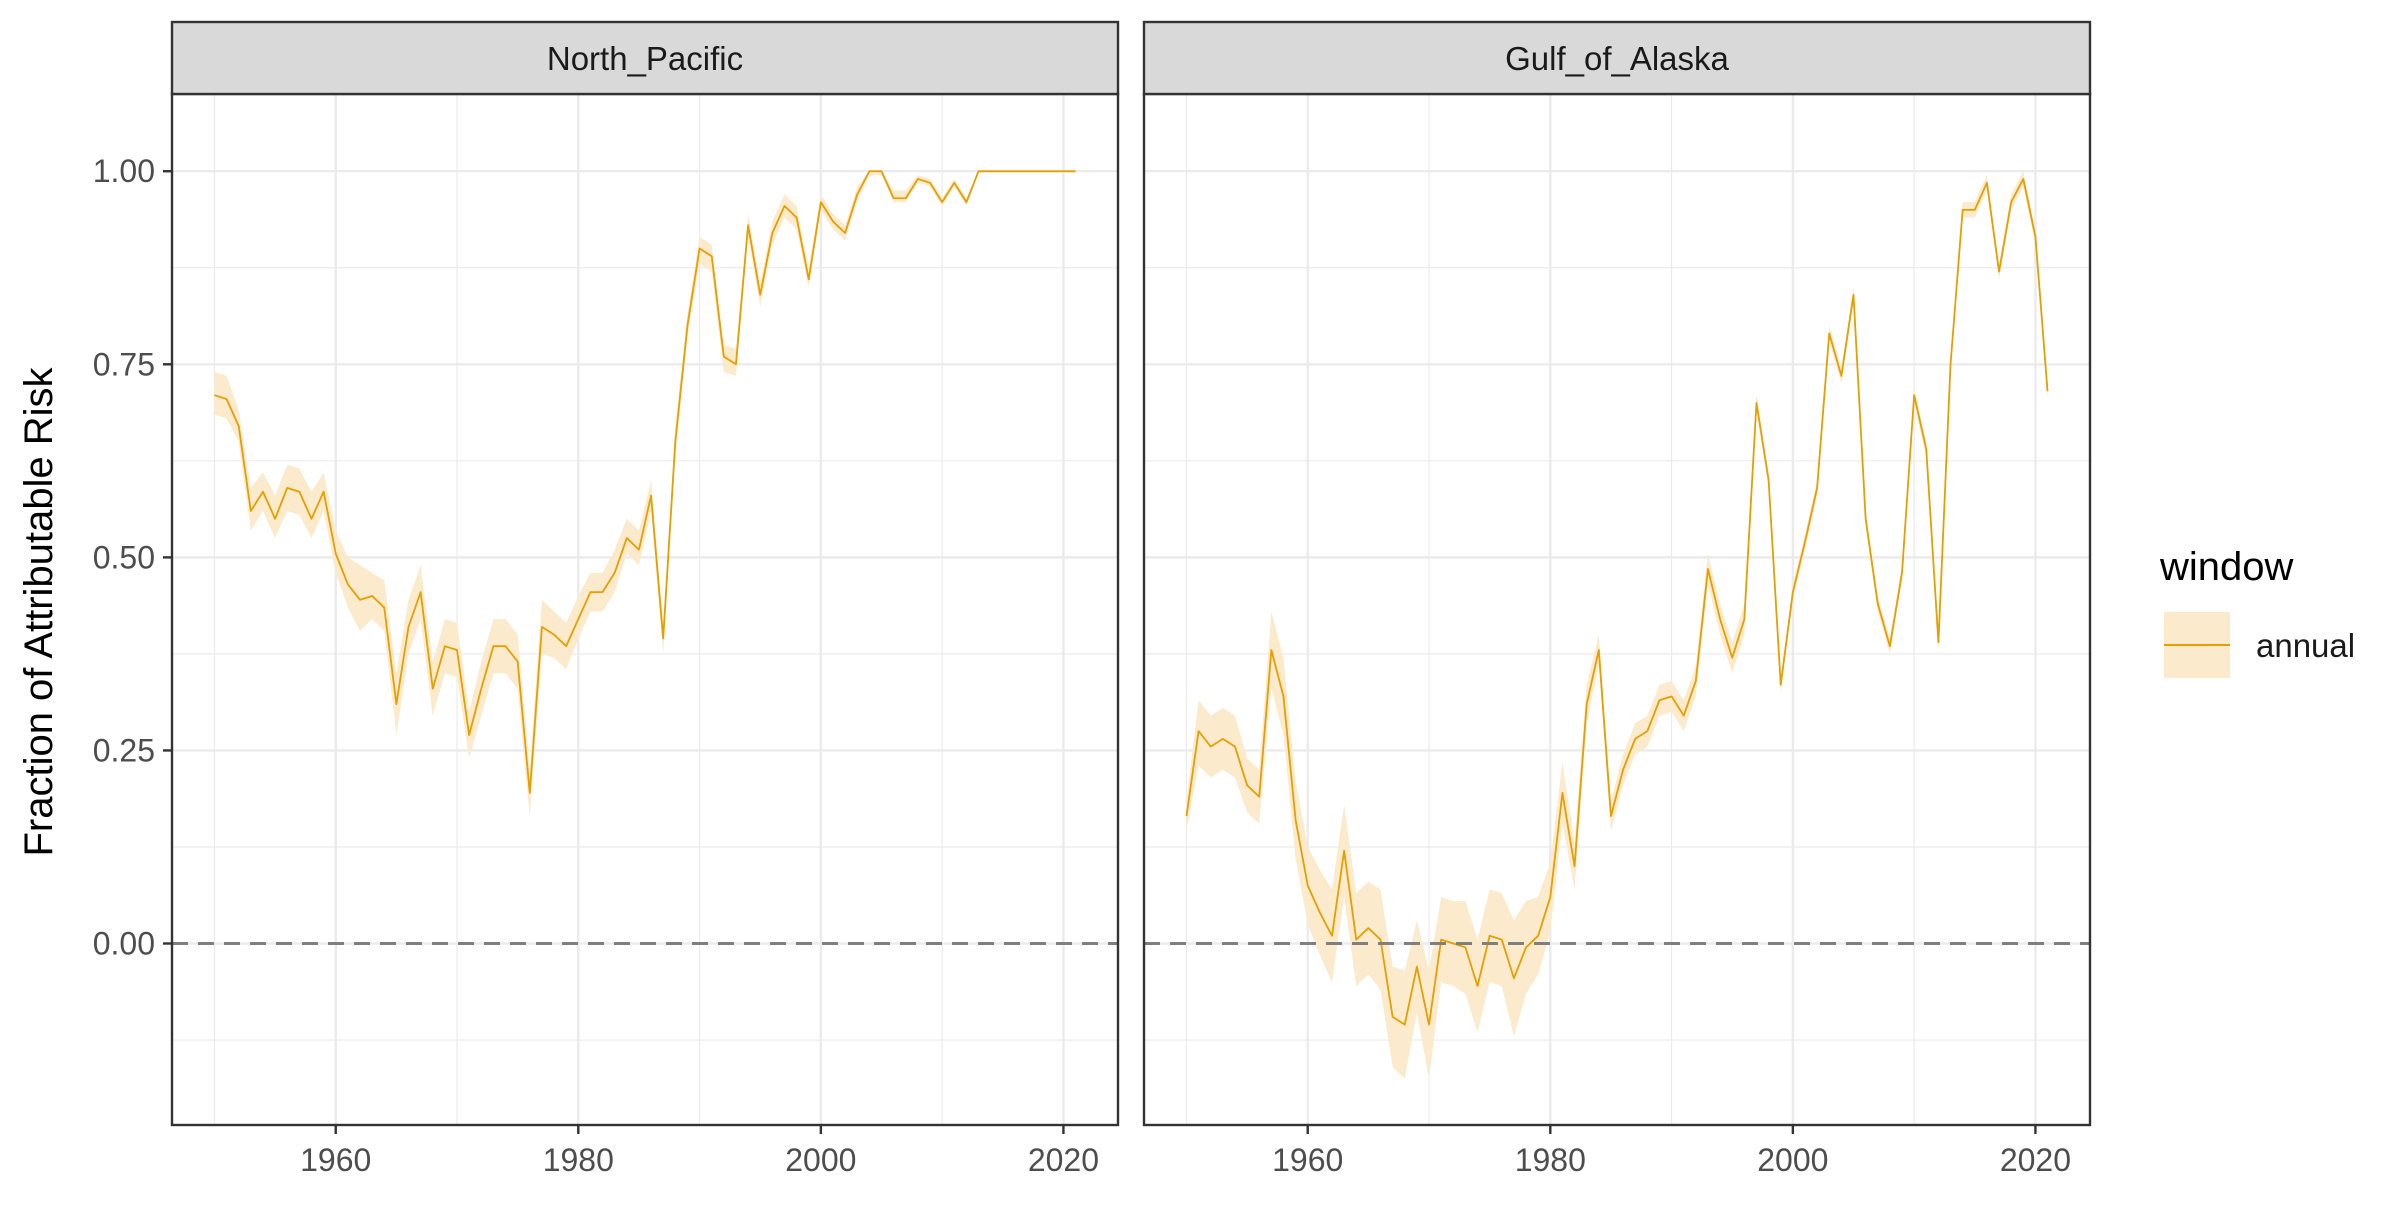 Image resolution: width=2400 pixels, height=1205 pixels. What do you see at coordinates (2226, 567) in the screenshot?
I see `legend-title: window` at bounding box center [2226, 567].